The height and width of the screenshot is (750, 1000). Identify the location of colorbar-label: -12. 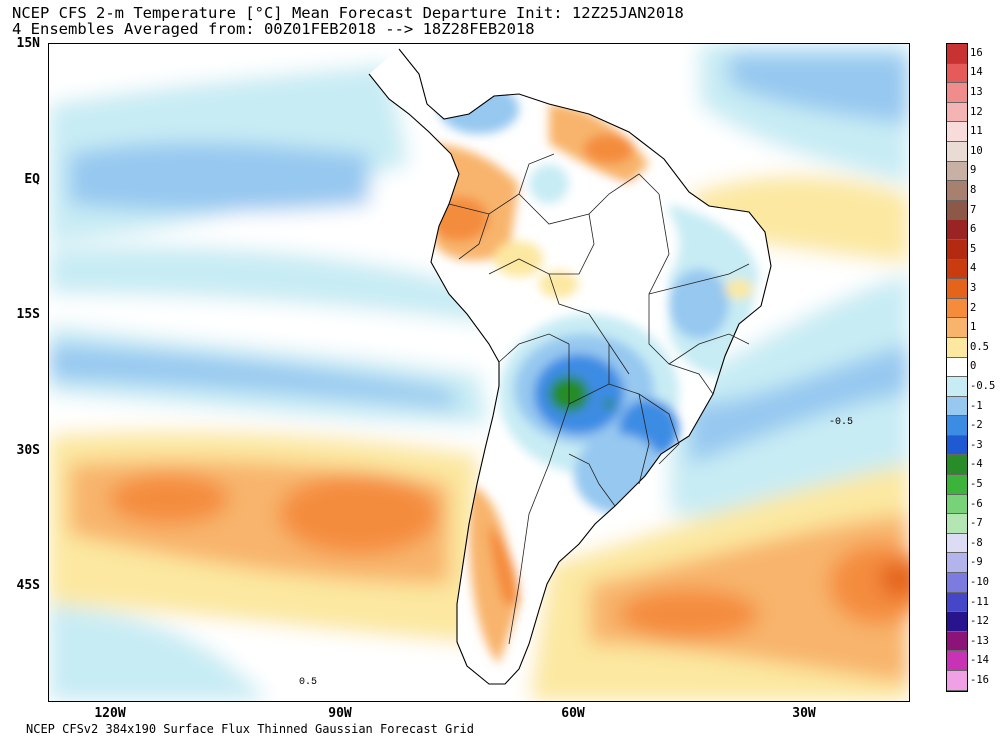
(979, 621).